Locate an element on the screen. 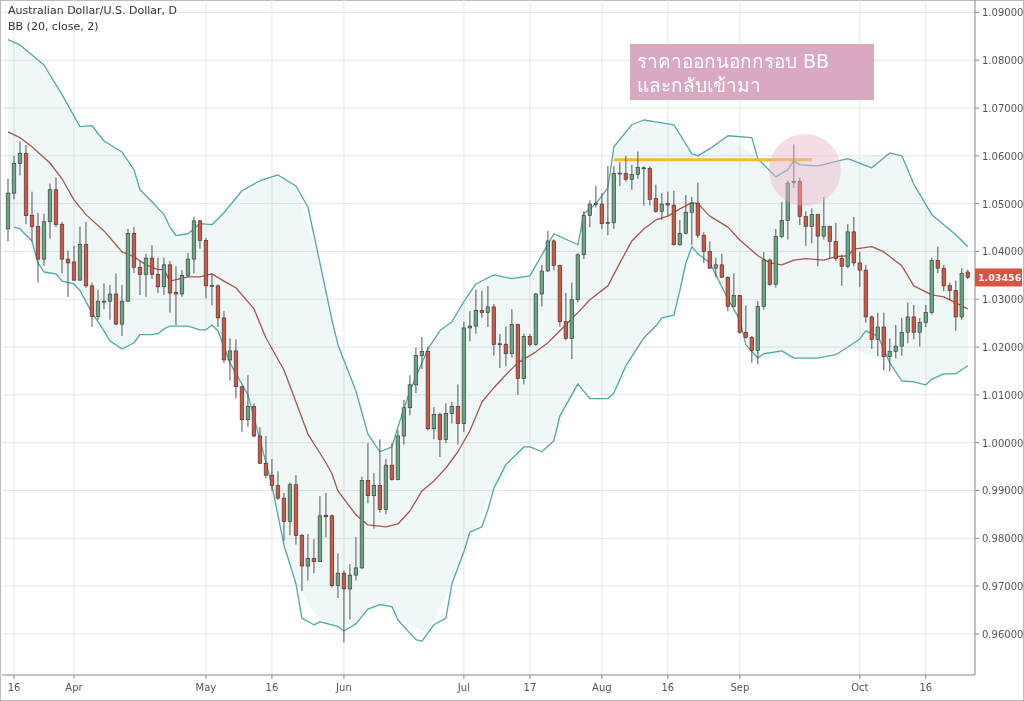  y-tick-label: 1.06000 is located at coordinates (1003, 156).